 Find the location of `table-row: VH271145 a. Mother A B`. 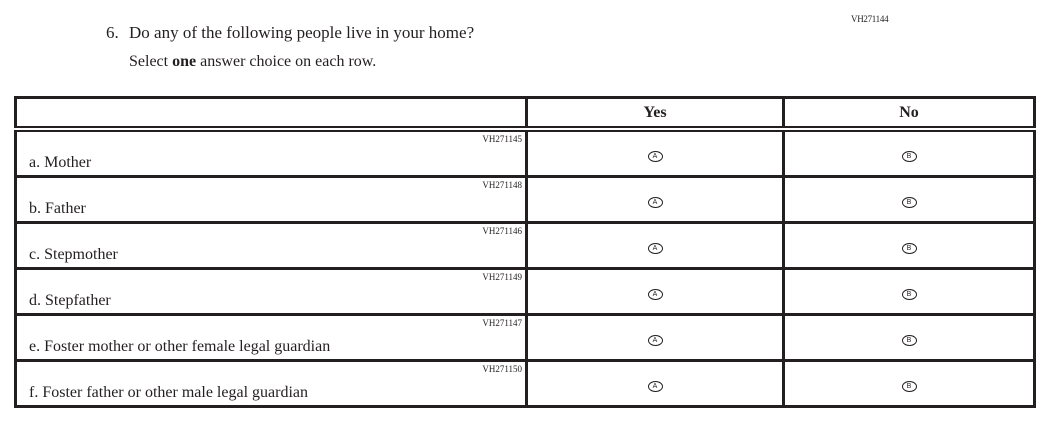

table-row: VH271145 a. Mother A B is located at coordinates (525, 152).